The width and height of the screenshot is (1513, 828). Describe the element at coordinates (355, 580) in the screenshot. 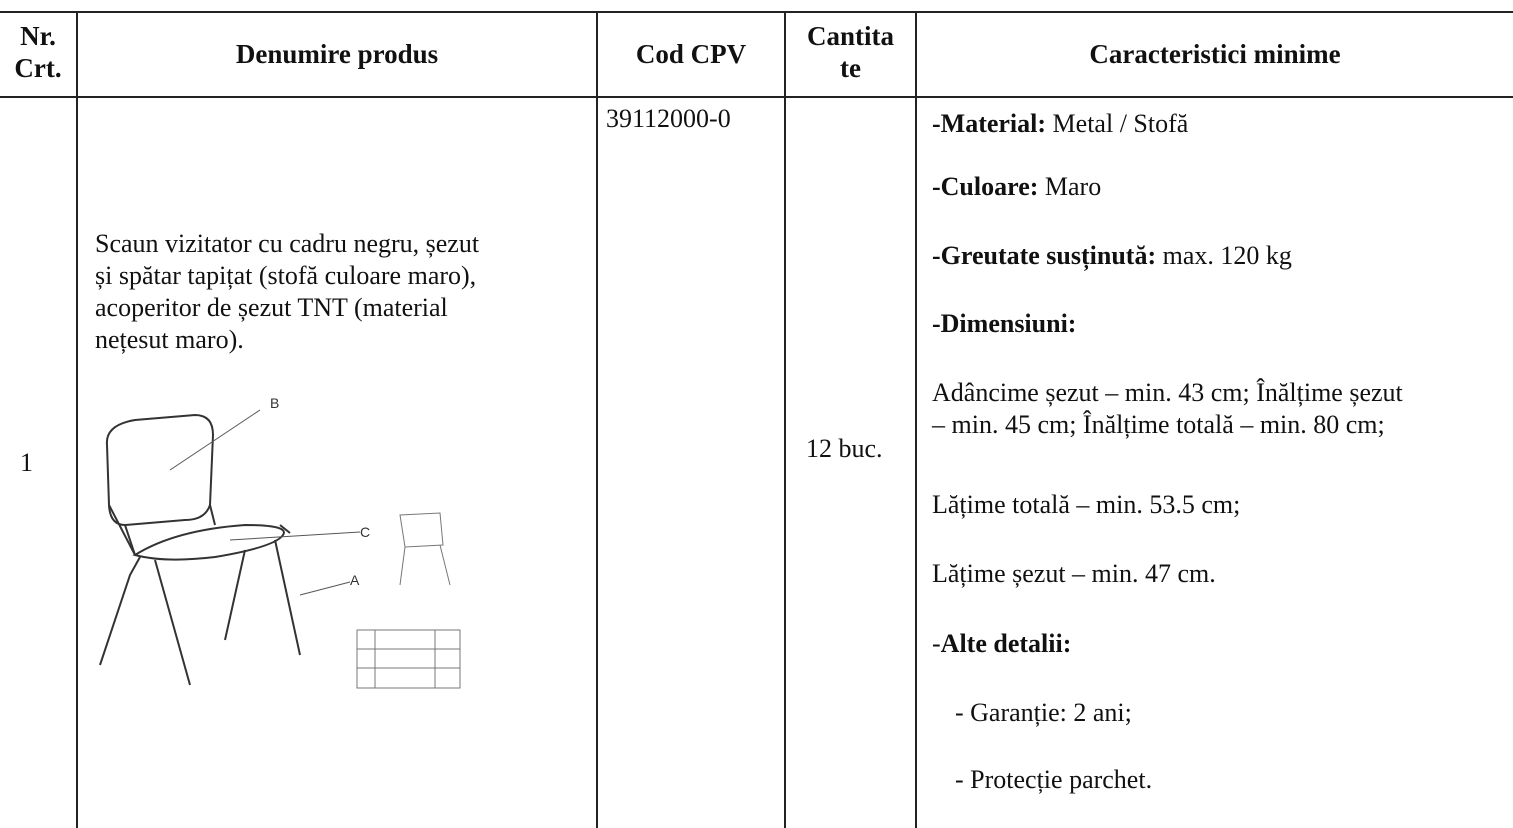

I see `image-label: A` at that location.